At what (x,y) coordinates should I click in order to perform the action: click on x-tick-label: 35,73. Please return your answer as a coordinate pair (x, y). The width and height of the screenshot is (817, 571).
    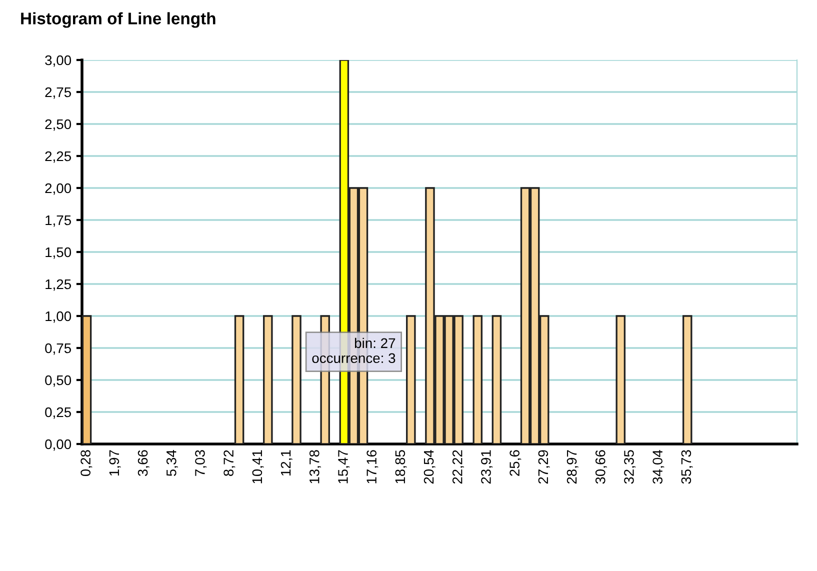
    Looking at the image, I should click on (687, 467).